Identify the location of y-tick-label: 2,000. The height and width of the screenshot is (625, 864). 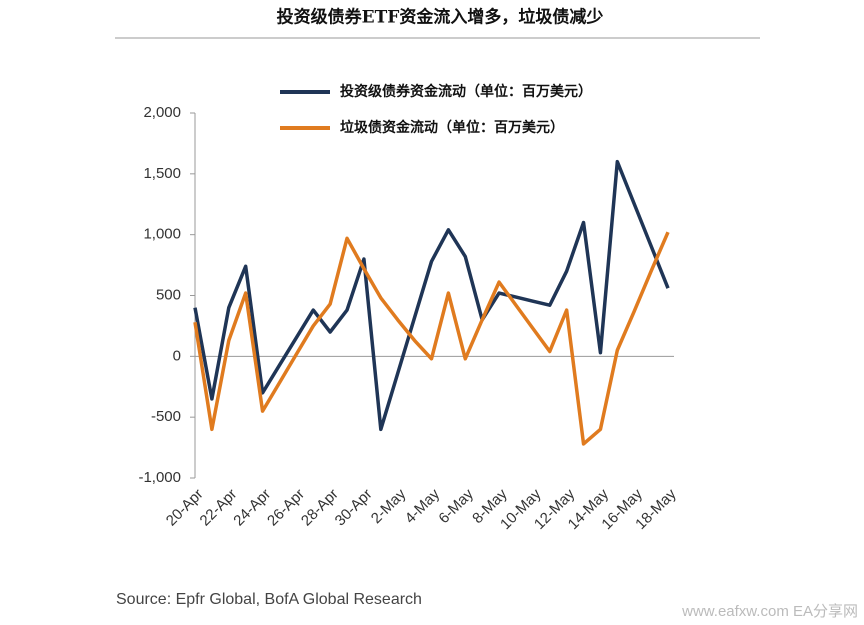
(162, 112).